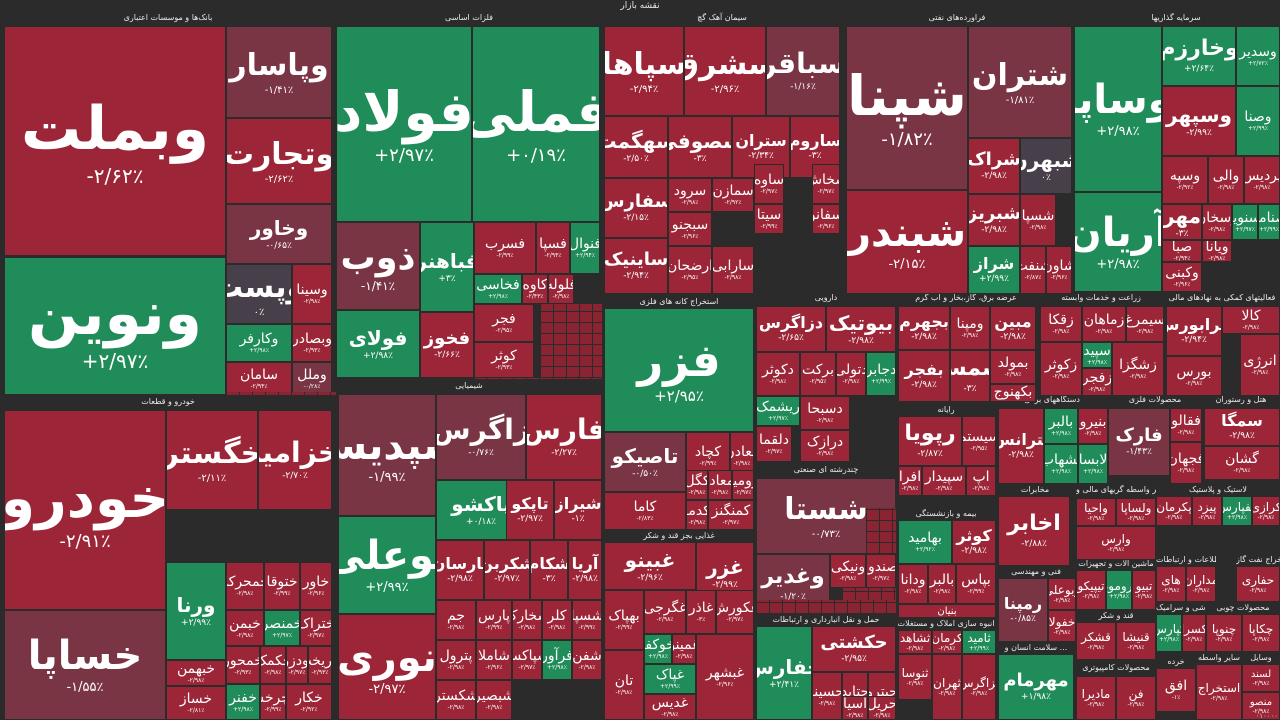 This screenshot has height=720, width=1280. What do you see at coordinates (1219, 692) in the screenshot?
I see `stock-tile: استخراج -۲/۹۸٪` at bounding box center [1219, 692].